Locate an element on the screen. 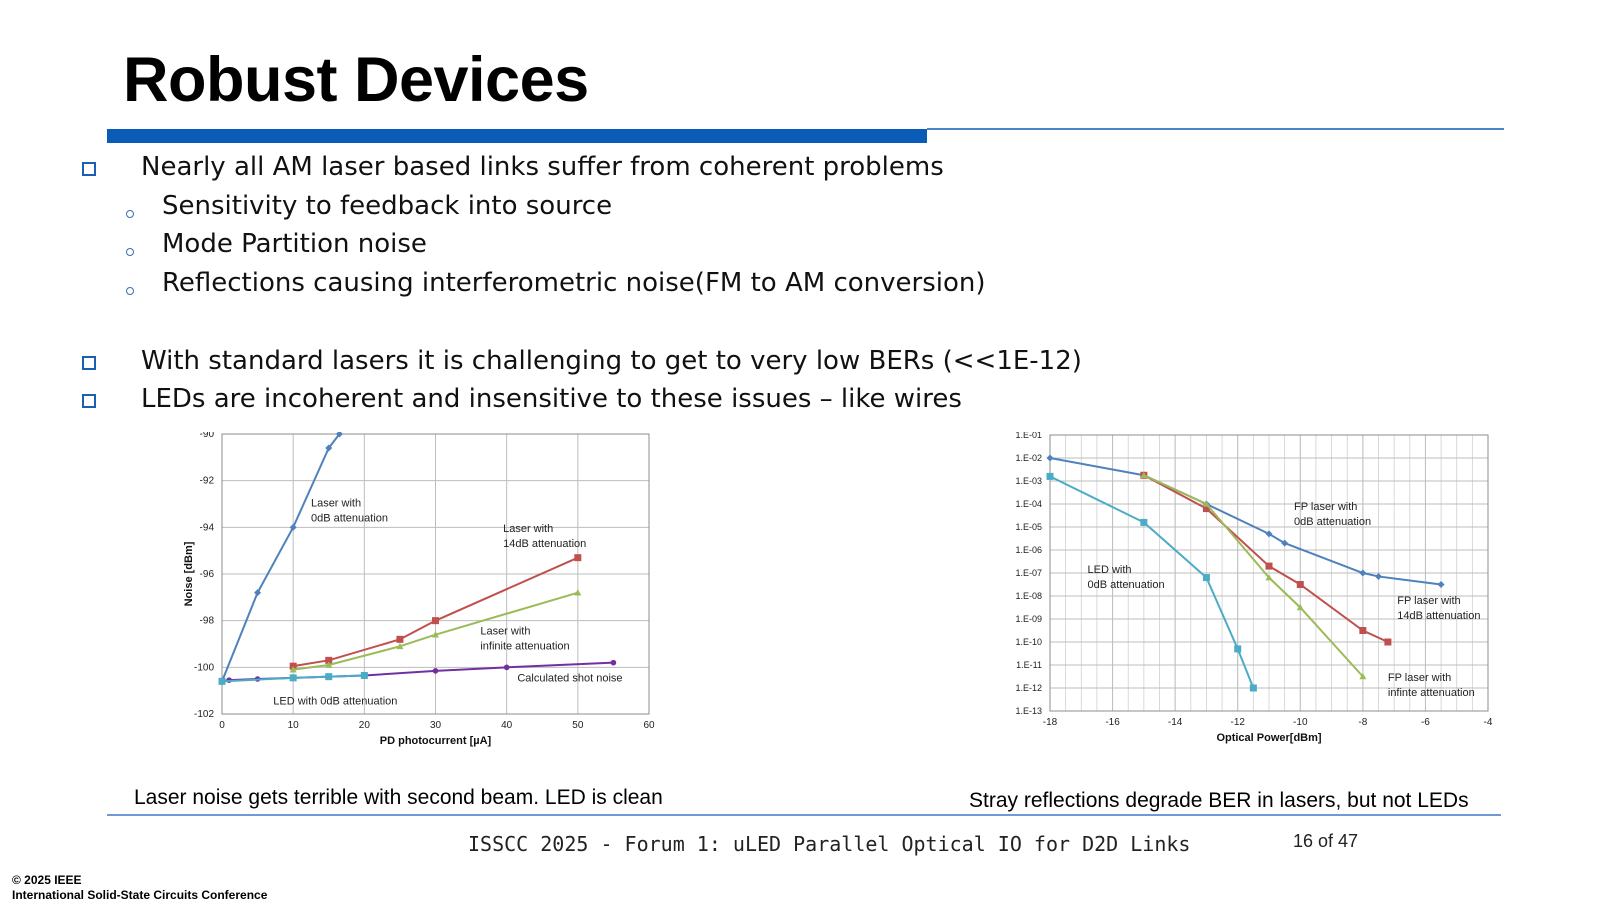 Image resolution: width=1600 pixels, height=902 pixels. chart-annotation: LED with is located at coordinates (1110, 570).